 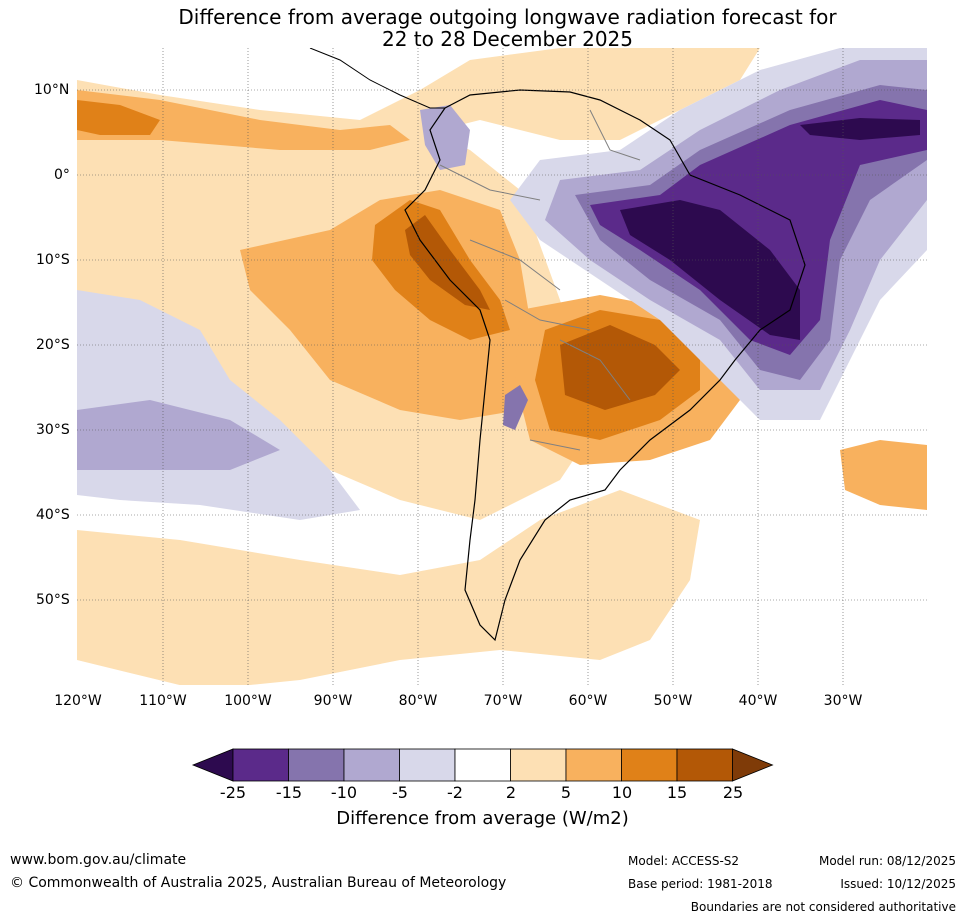 What do you see at coordinates (883, 475) in the screenshot?
I see `positive-anomaly-medium-atlantic` at bounding box center [883, 475].